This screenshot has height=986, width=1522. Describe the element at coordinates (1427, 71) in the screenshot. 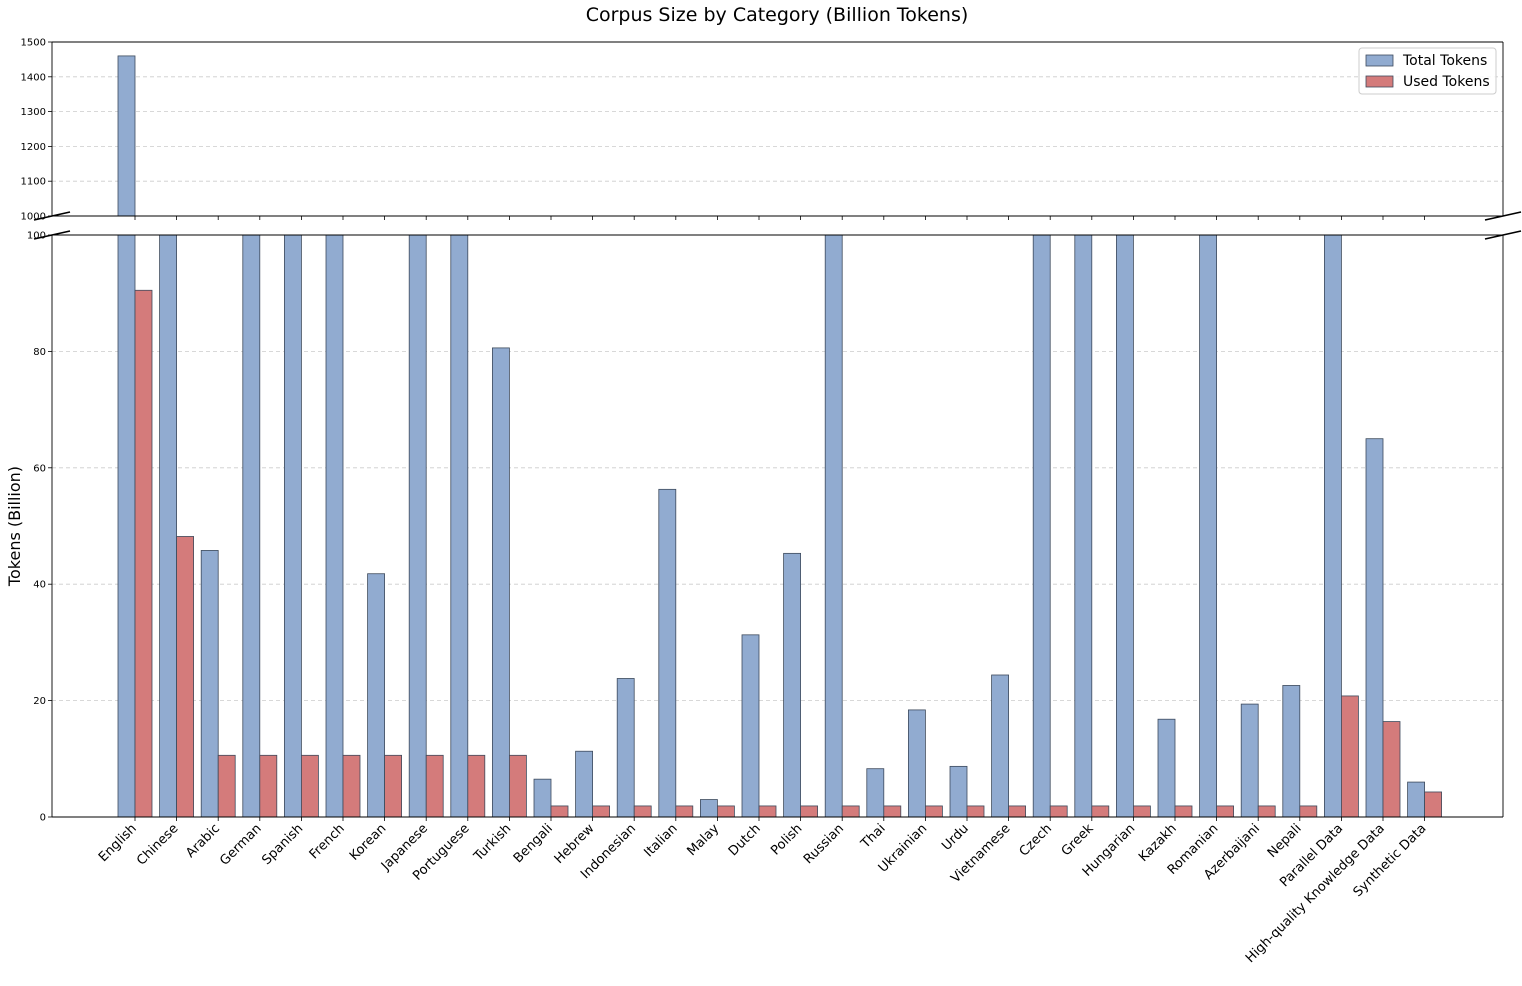

I see `legend: Total Tokens Used Tokens` at that location.